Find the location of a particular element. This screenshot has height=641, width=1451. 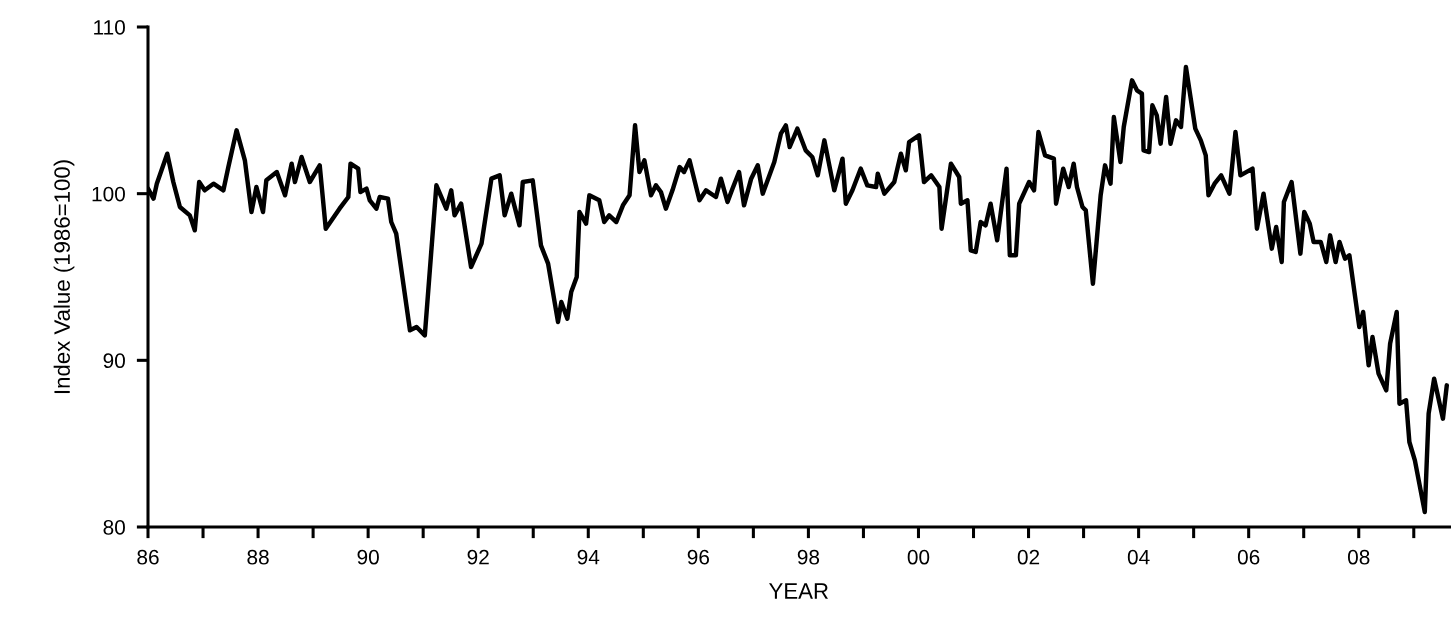

x-axis-title: YEAR is located at coordinates (798, 591).